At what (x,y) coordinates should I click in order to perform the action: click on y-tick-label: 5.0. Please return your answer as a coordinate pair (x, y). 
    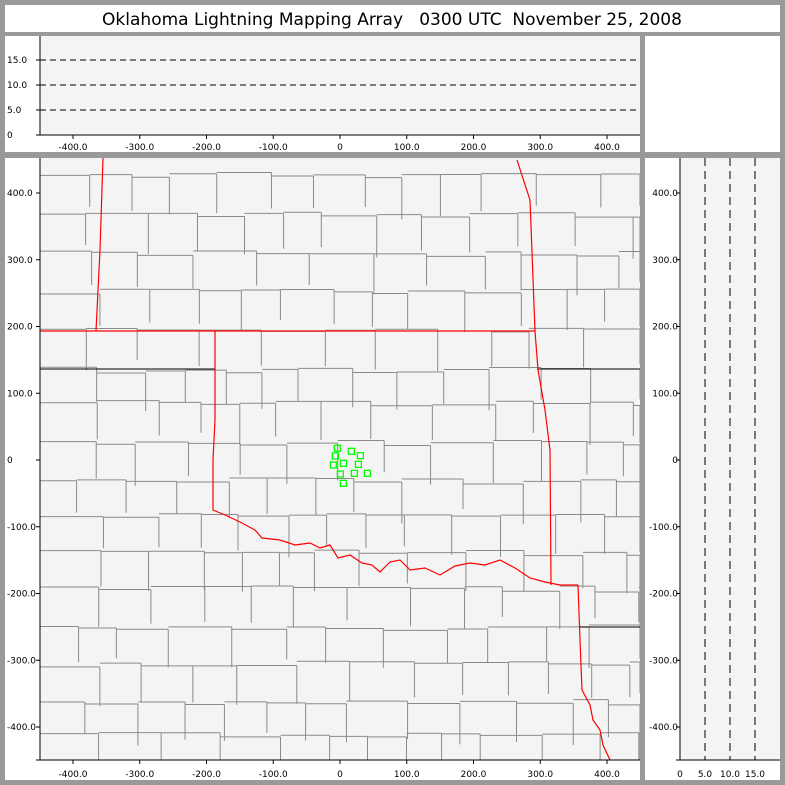
    Looking at the image, I should click on (14, 111).